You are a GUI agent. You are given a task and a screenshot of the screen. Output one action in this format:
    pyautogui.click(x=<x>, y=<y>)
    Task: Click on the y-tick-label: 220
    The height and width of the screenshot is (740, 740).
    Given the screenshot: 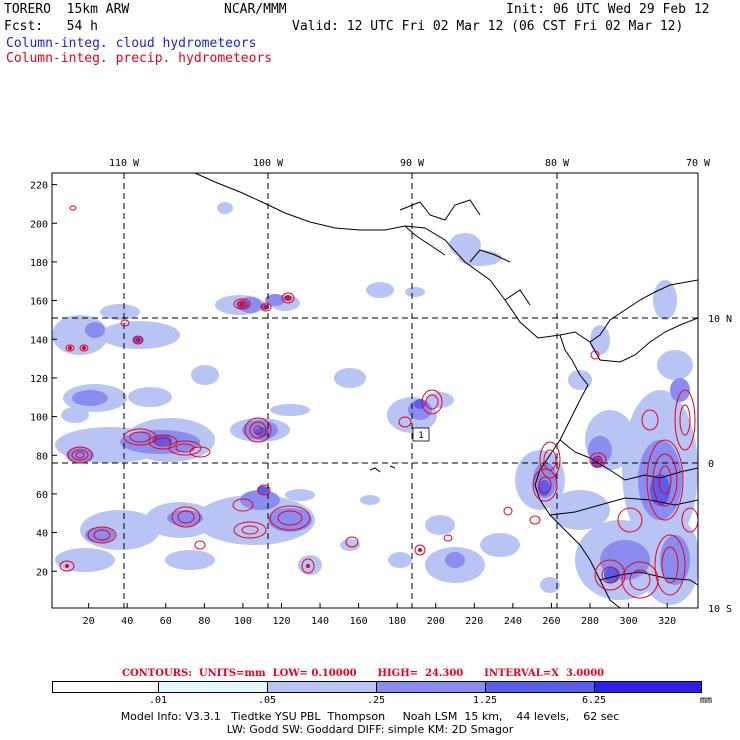 What is the action you would take?
    pyautogui.click(x=39, y=186)
    